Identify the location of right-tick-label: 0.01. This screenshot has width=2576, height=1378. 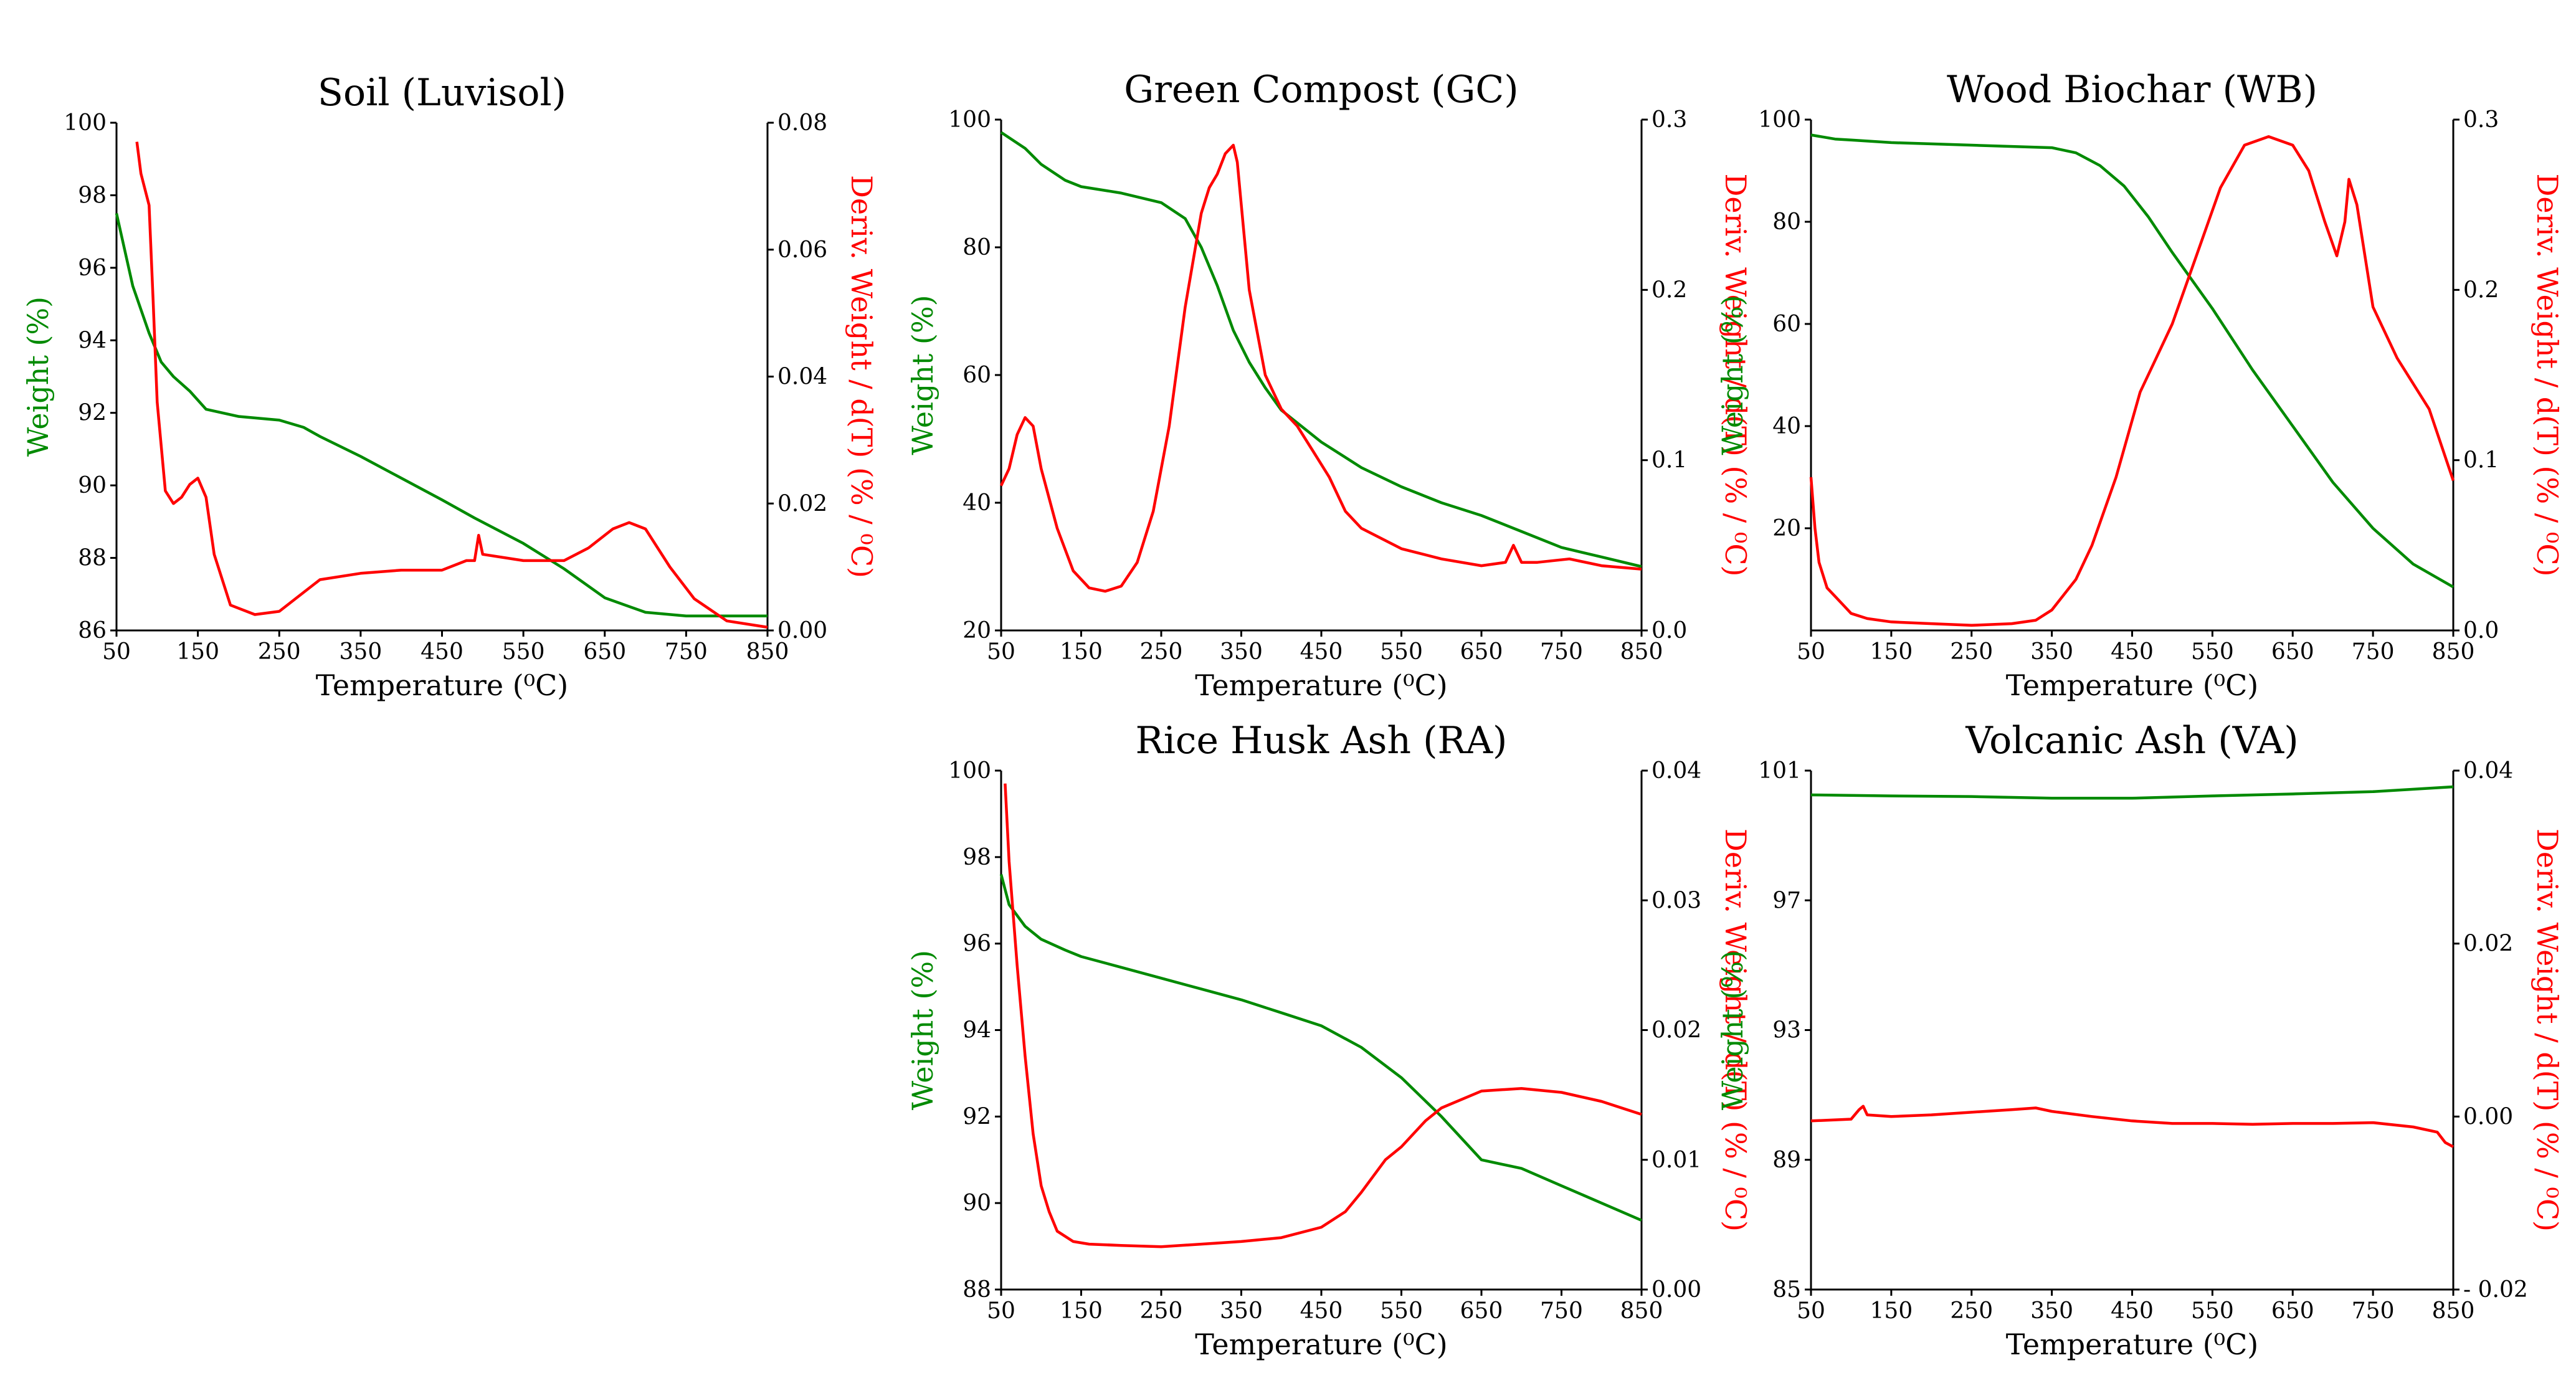
(1676, 1161).